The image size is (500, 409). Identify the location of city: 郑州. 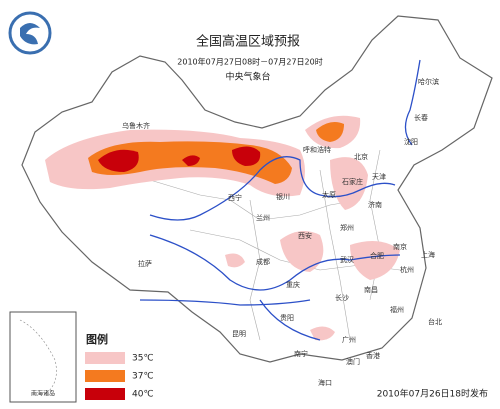
(347, 228).